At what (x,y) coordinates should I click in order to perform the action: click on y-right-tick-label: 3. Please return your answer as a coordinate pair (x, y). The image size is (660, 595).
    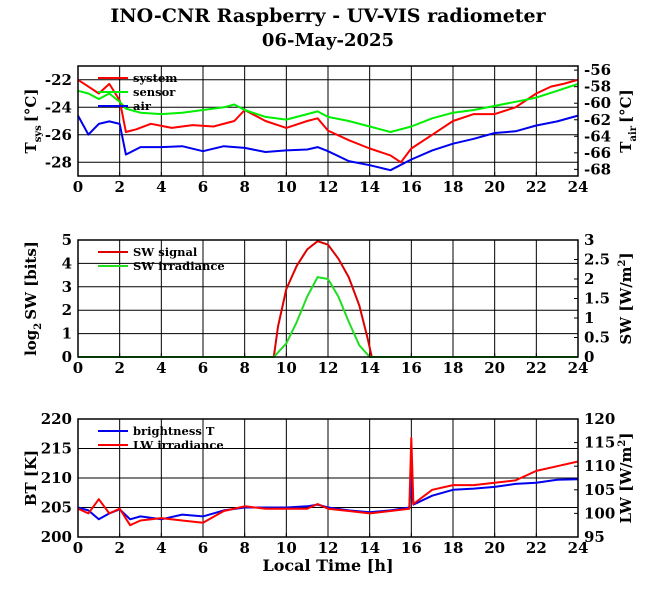
    Looking at the image, I should click on (589, 240).